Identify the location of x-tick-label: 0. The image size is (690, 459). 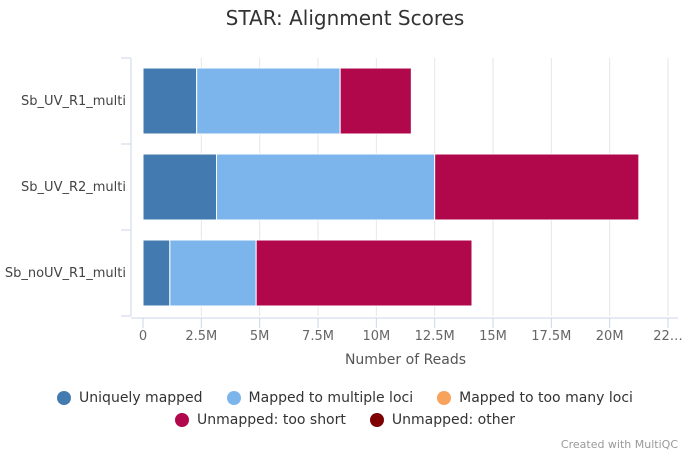
(143, 336).